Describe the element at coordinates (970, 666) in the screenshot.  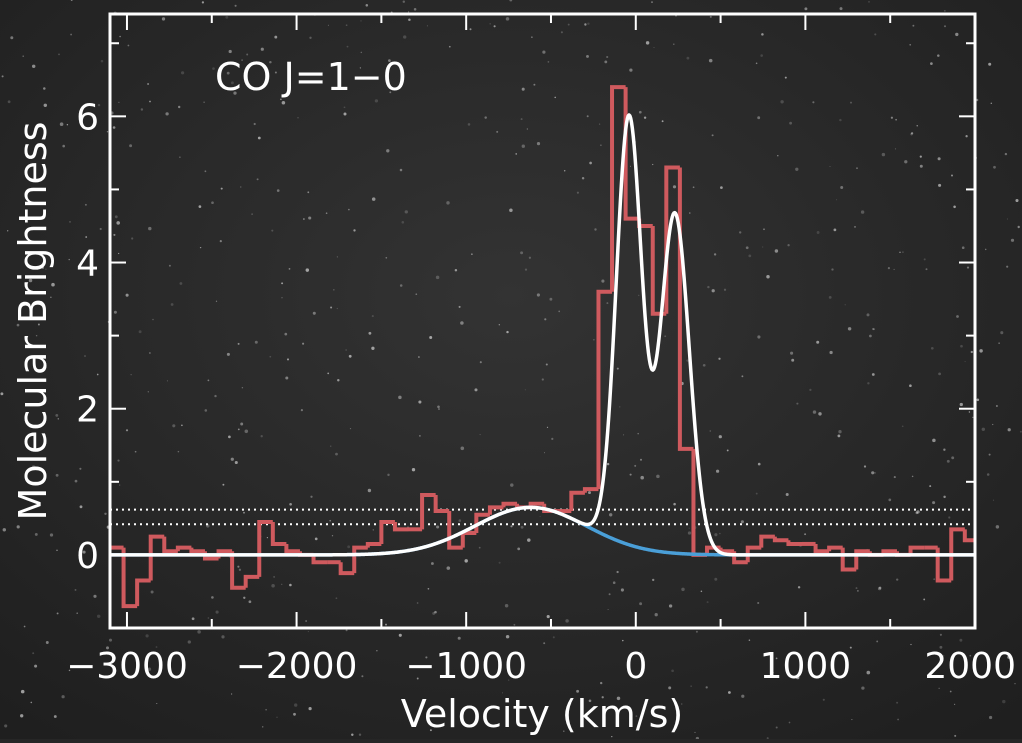
I see `x-tick-label: 2000` at that location.